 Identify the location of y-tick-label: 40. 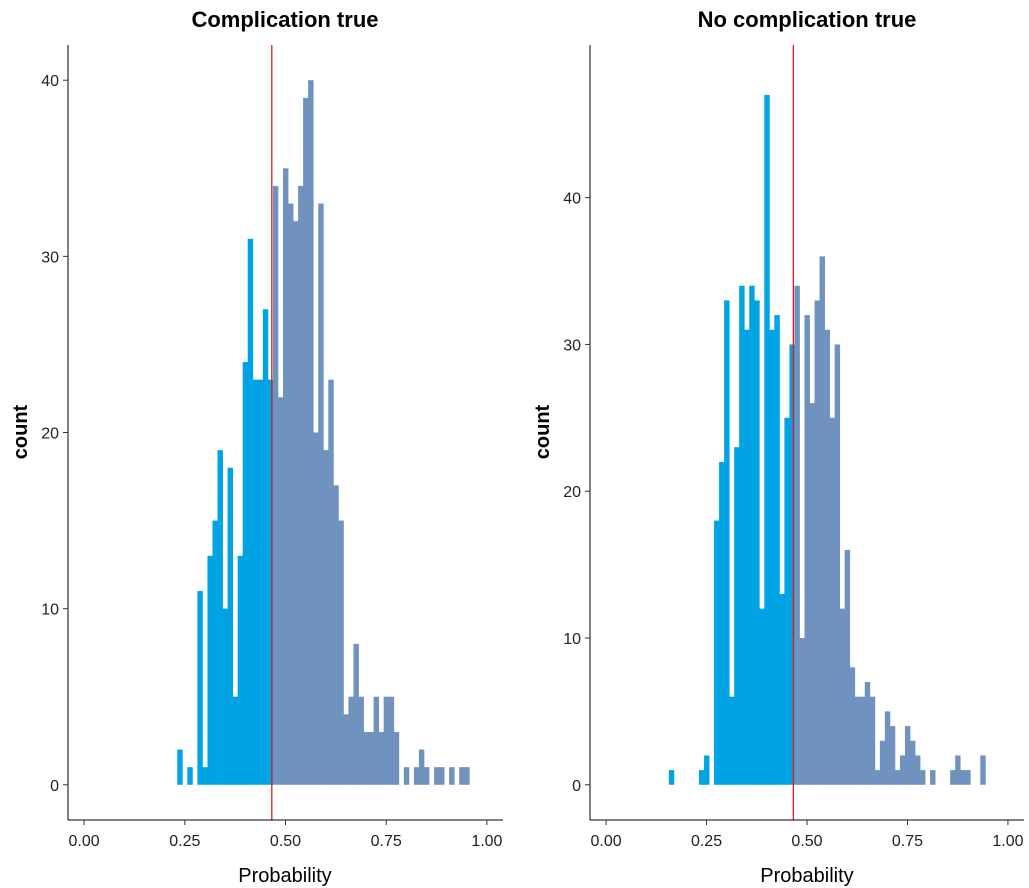
(572, 199).